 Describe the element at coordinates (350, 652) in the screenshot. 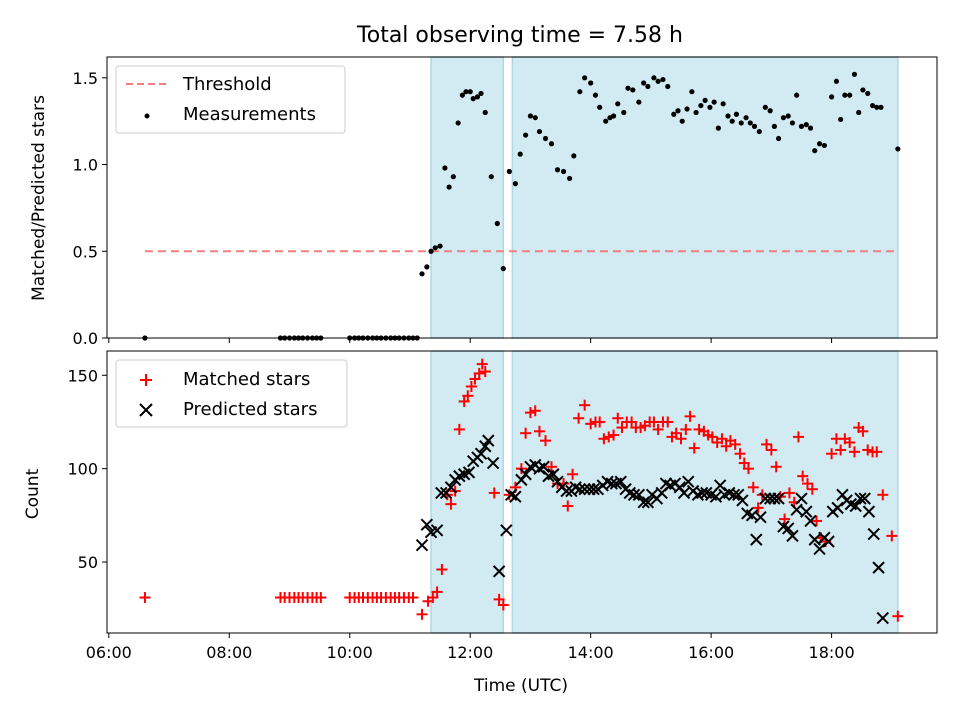

I see `x-tick-label: 10:00` at that location.